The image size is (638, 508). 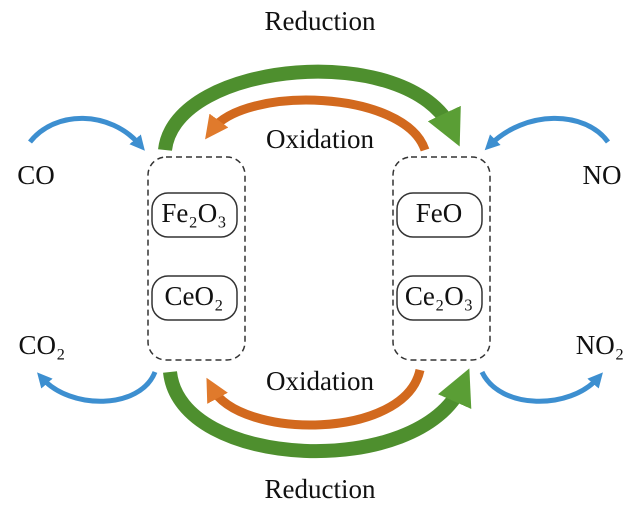 I want to click on co2-arrow, so click(x=97, y=387).